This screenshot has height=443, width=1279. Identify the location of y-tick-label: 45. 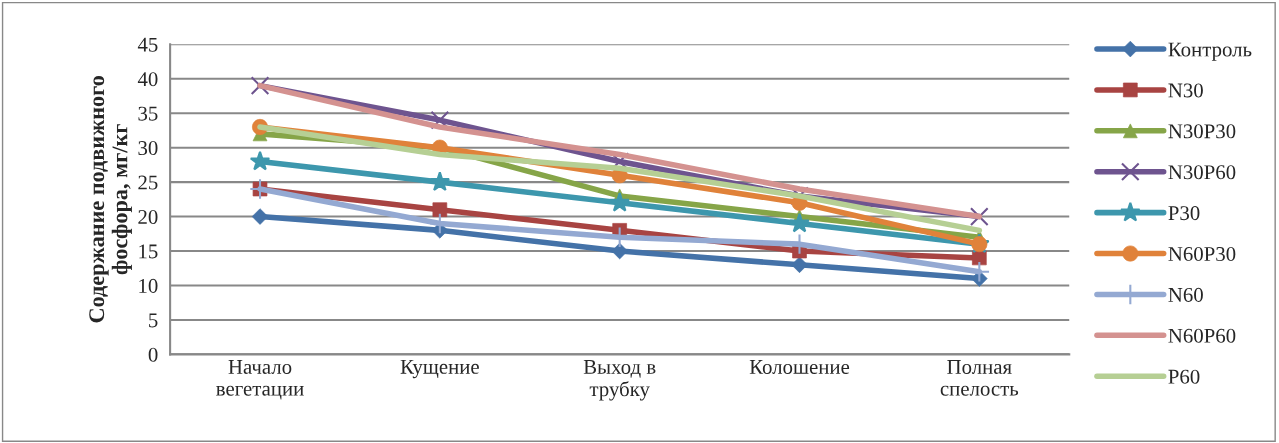
(147, 44).